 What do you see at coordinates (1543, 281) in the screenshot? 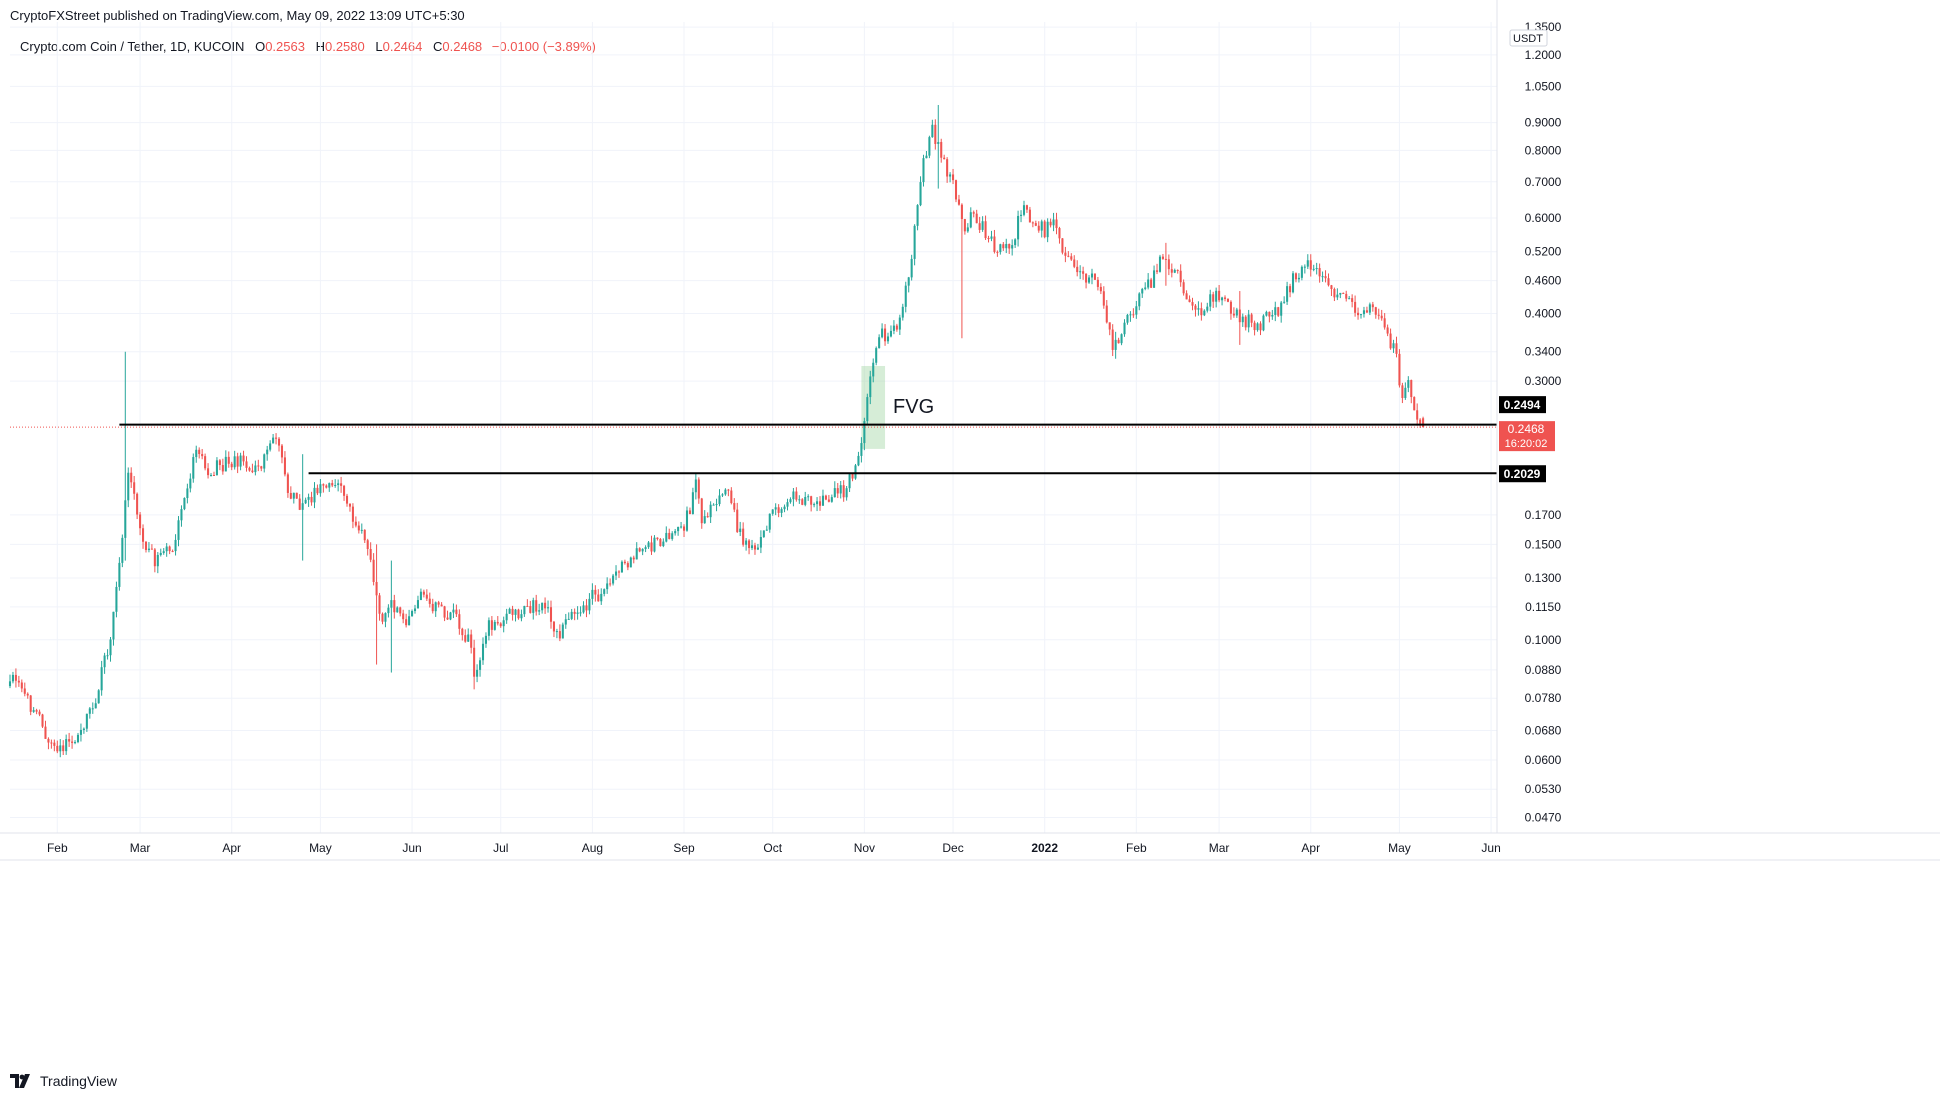
I see `y-tick-label: 0.4600` at bounding box center [1543, 281].